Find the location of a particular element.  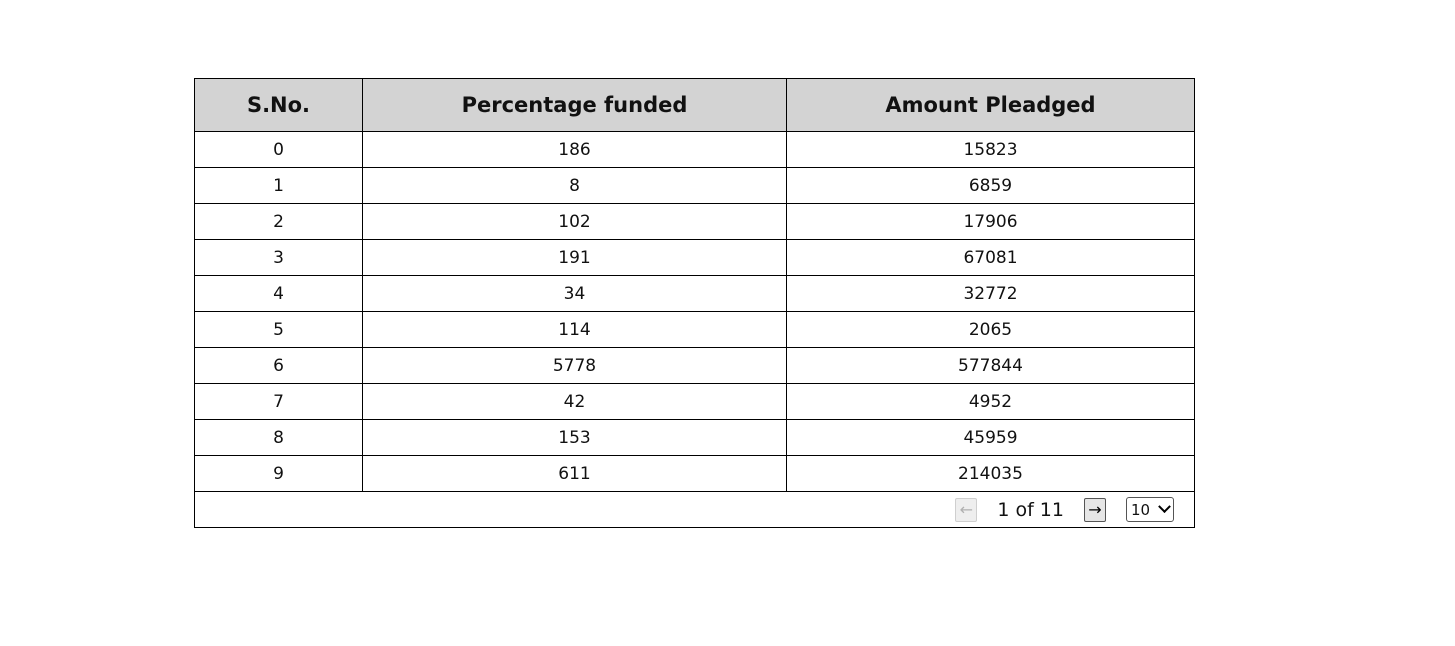

cell-amount-pledged: 577844 is located at coordinates (990, 365).